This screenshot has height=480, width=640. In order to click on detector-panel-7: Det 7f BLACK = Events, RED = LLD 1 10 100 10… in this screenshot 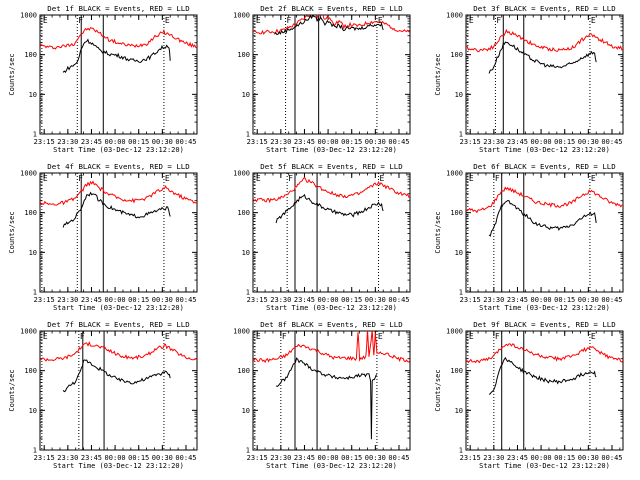, I will do `click(103, 395)`.